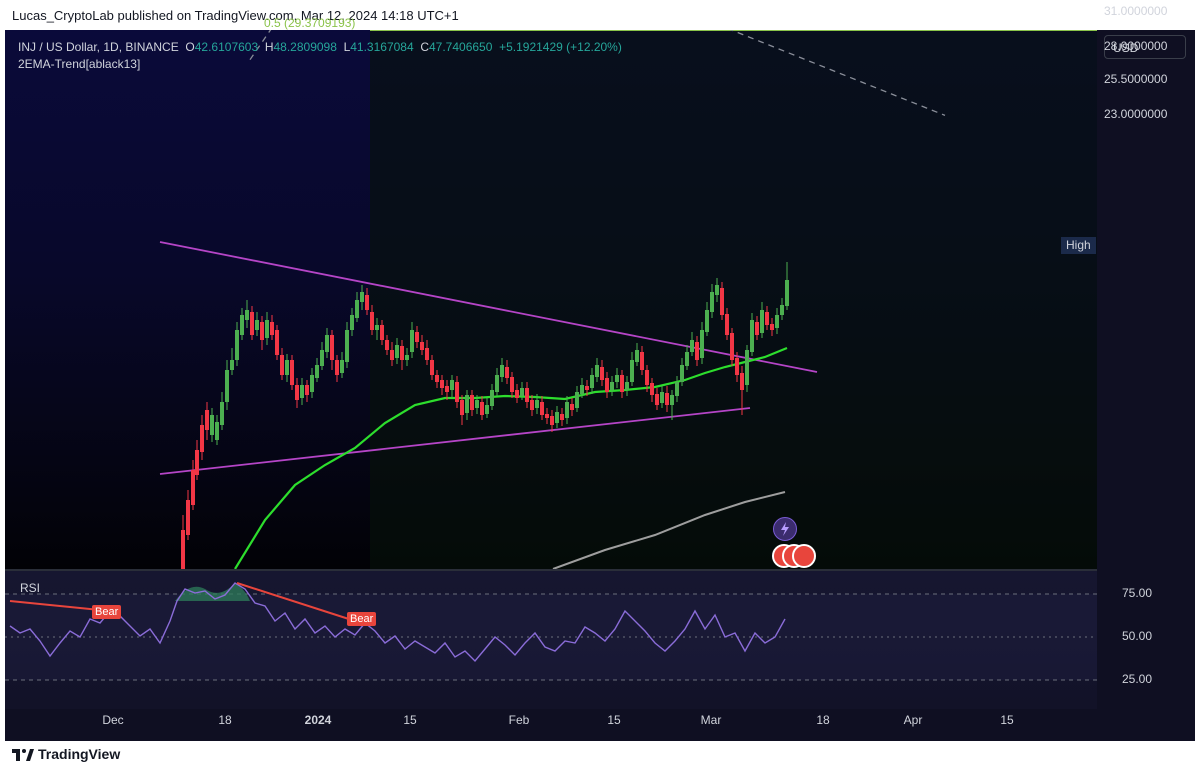 The height and width of the screenshot is (773, 1200). I want to click on indicator-legend: 2EMA-Trend[ablack13], so click(79, 64).